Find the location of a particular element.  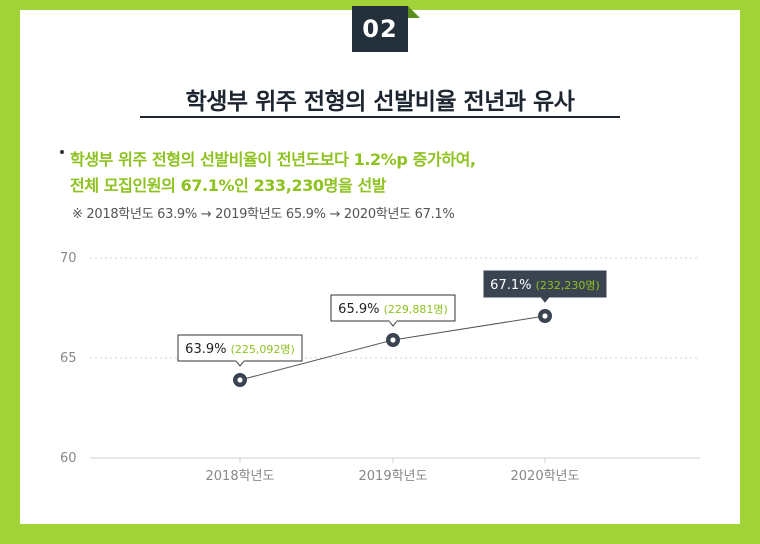

annotation-count: (232,230명) is located at coordinates (568, 285).